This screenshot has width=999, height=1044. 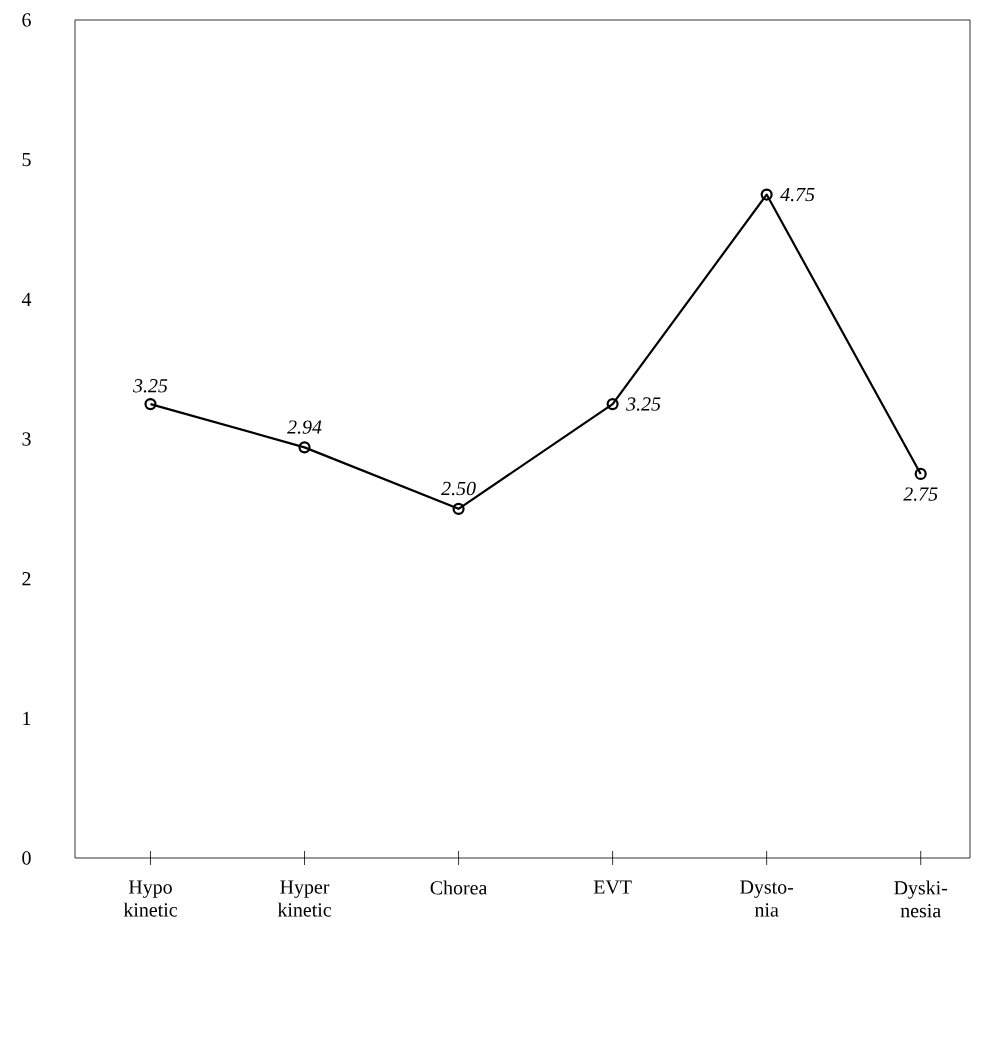 What do you see at coordinates (26, 579) in the screenshot?
I see `y-tick-label: 2` at bounding box center [26, 579].